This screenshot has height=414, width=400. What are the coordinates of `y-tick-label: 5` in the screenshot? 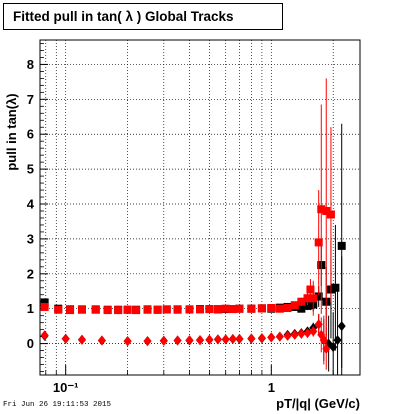 It's located at (30, 169).